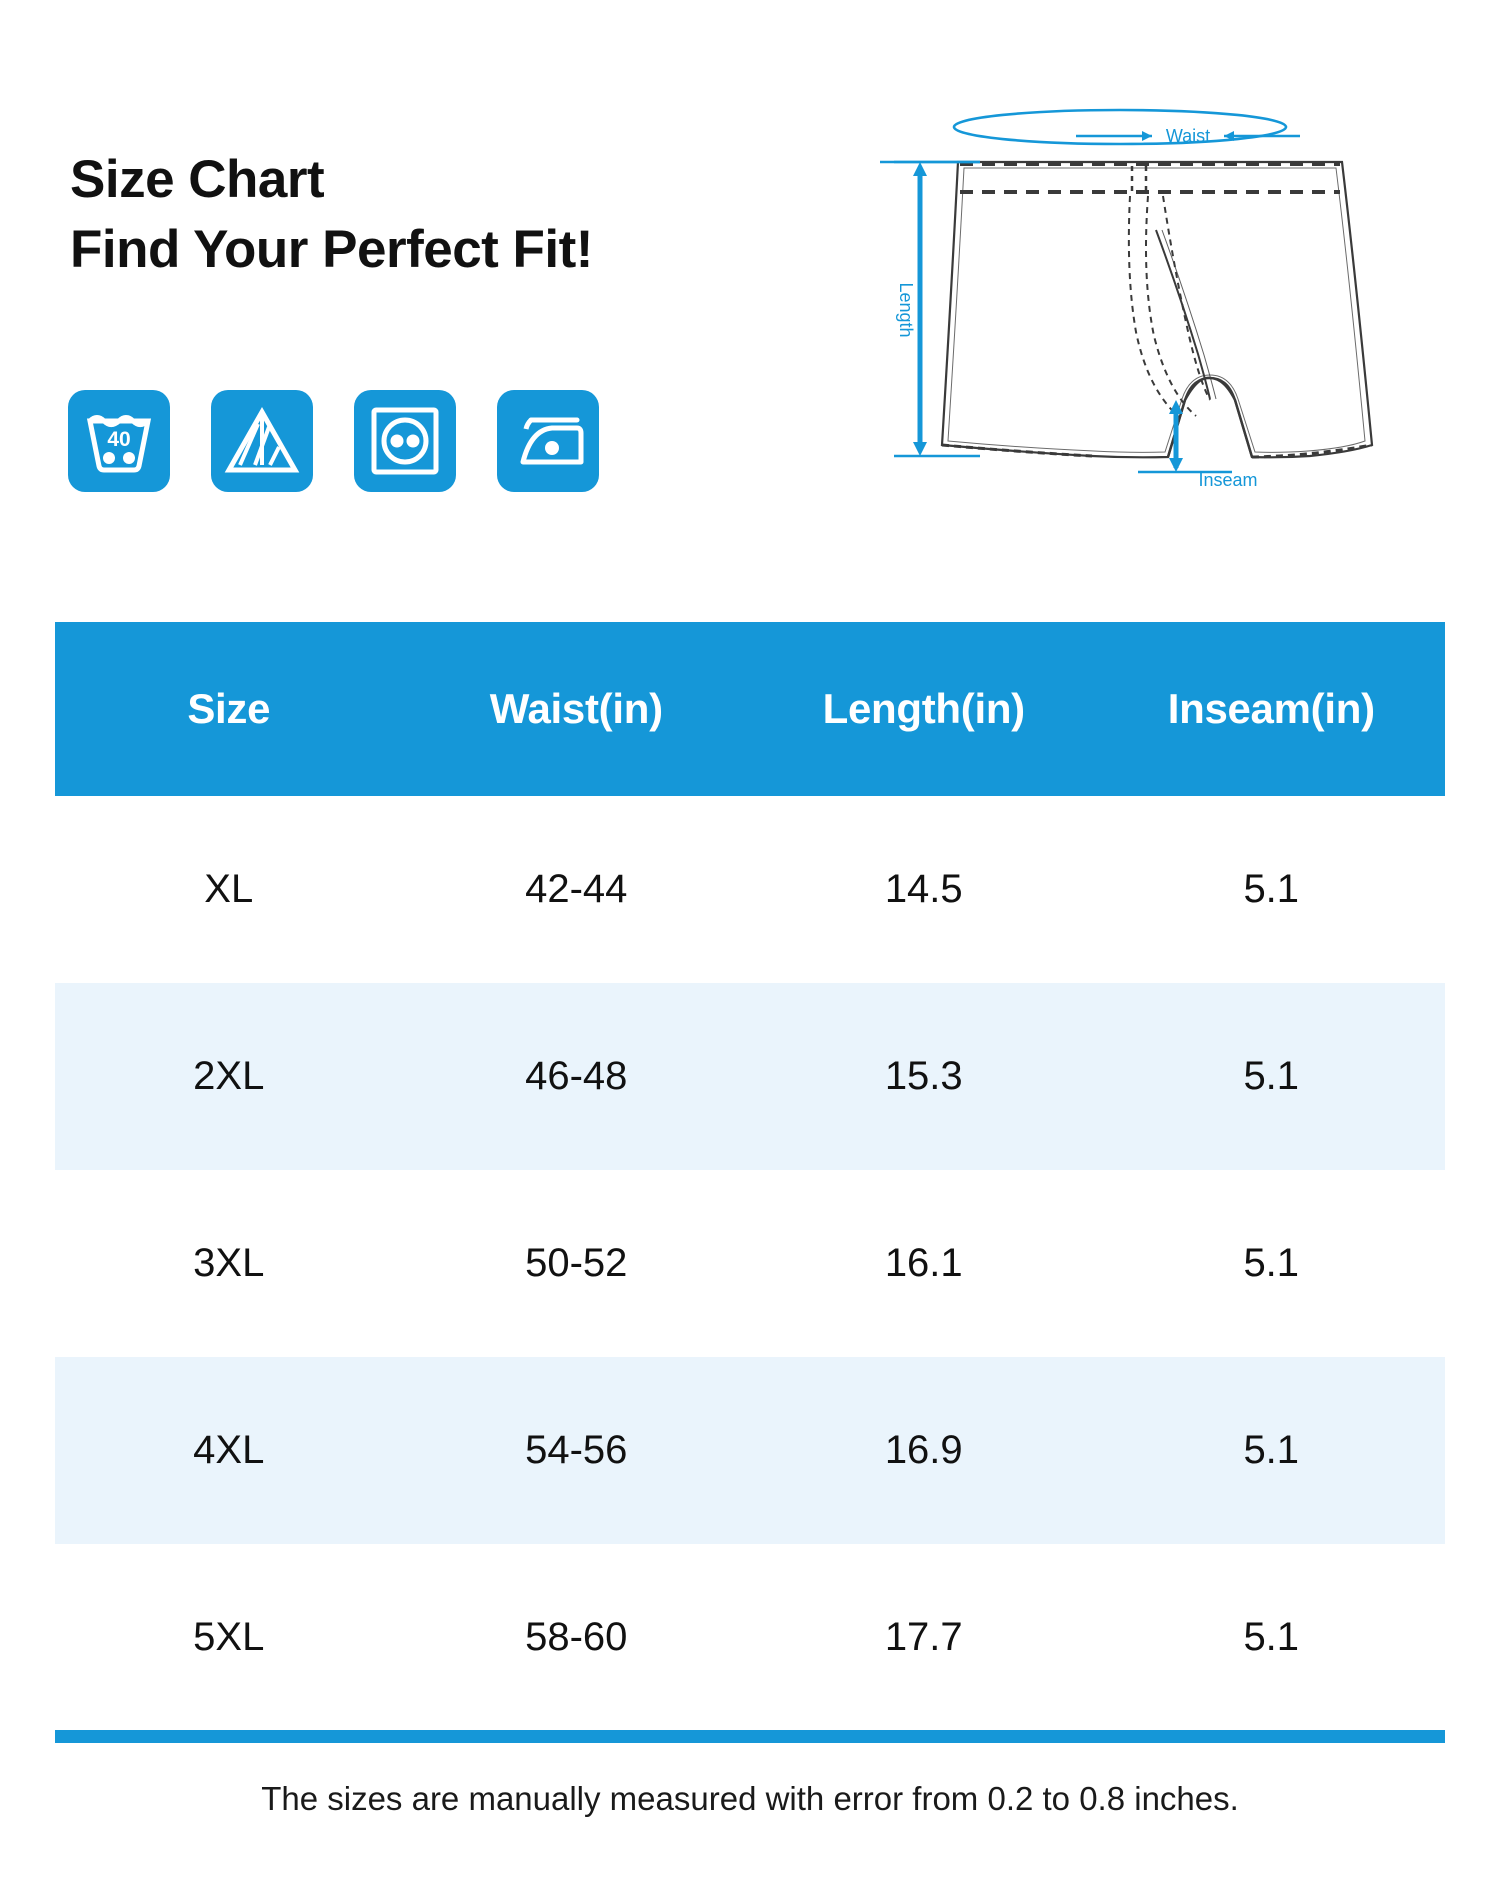  Describe the element at coordinates (576, 889) in the screenshot. I see `cell-waist: 42-44` at that location.